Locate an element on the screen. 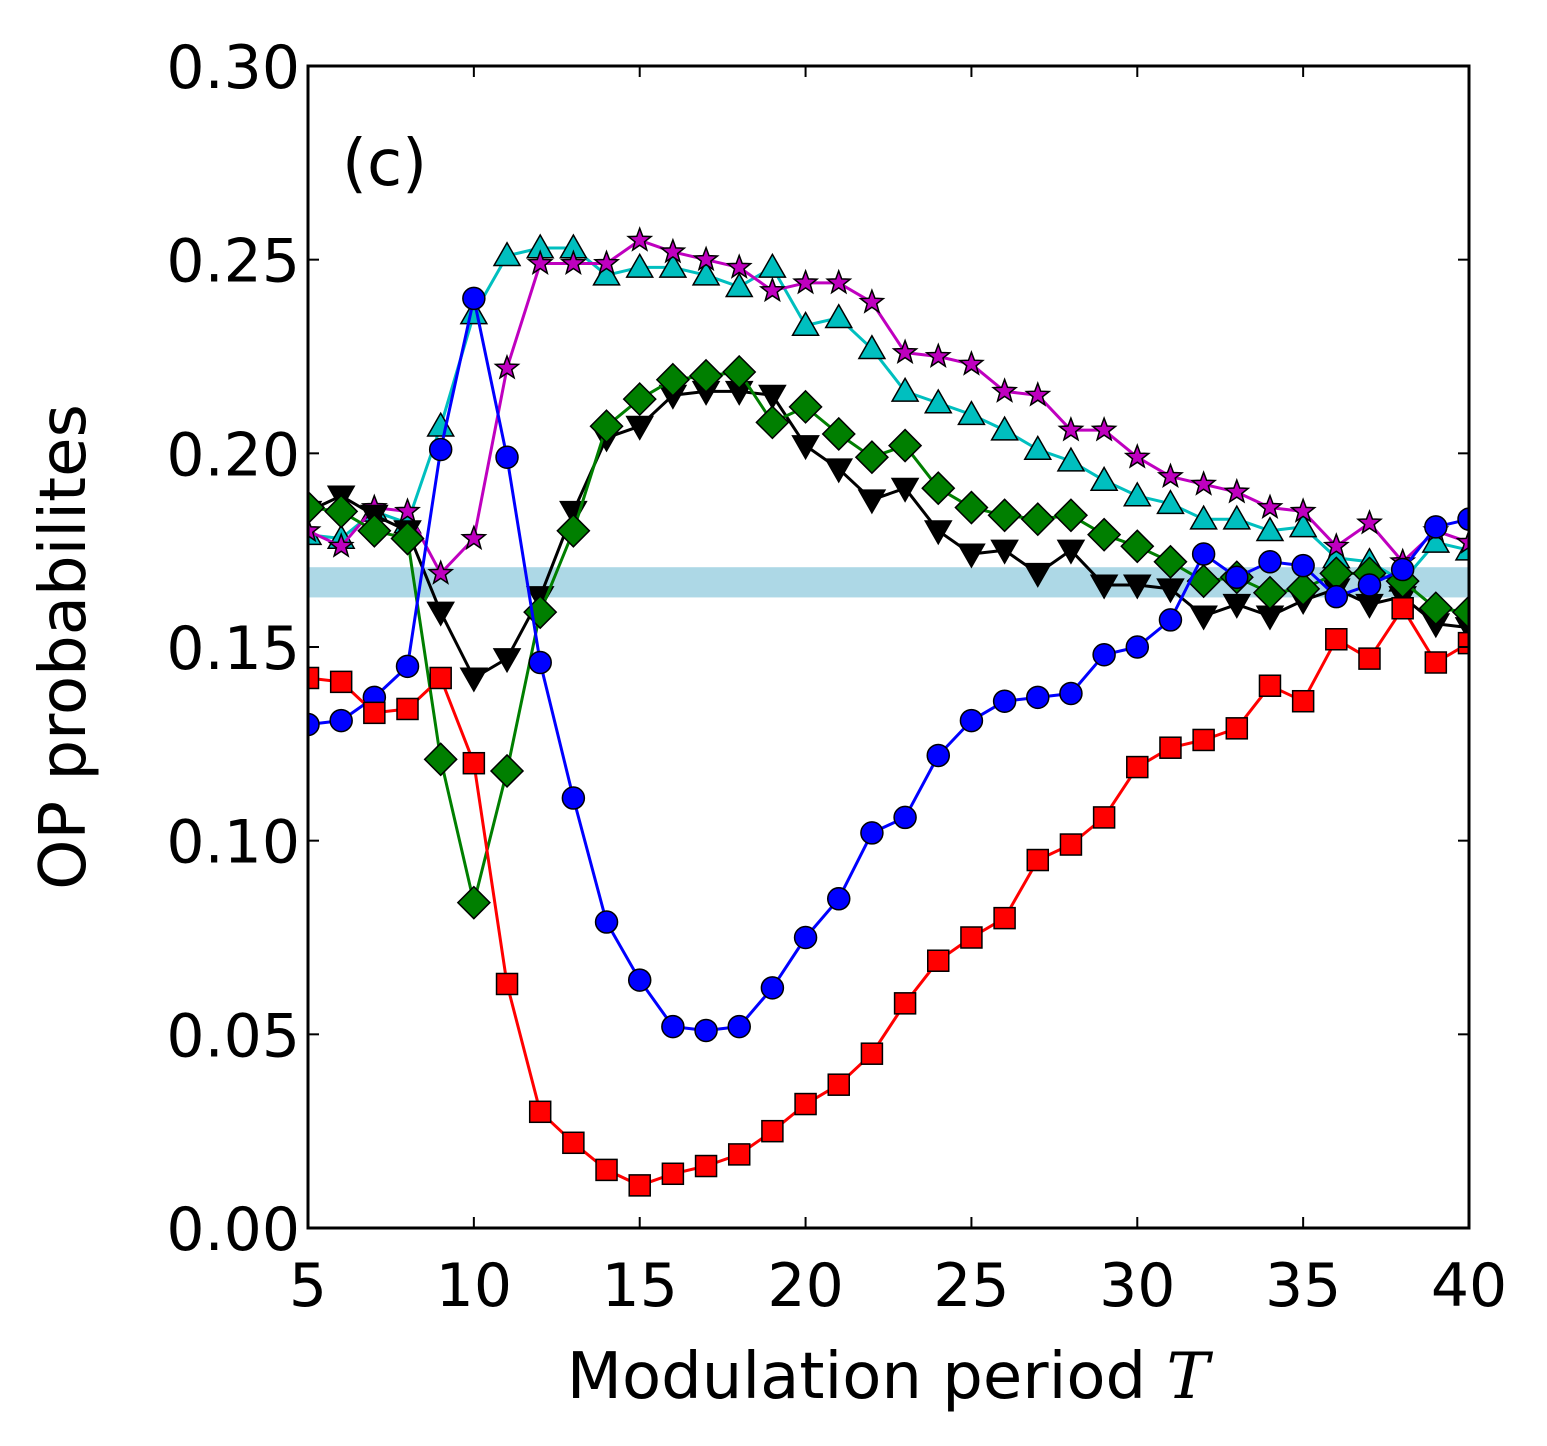 This screenshot has width=1547, height=1446. y-tick-labels: 0.00 0.05 0.10 0.15 0.20 0.25 0.30 is located at coordinates (233, 649).